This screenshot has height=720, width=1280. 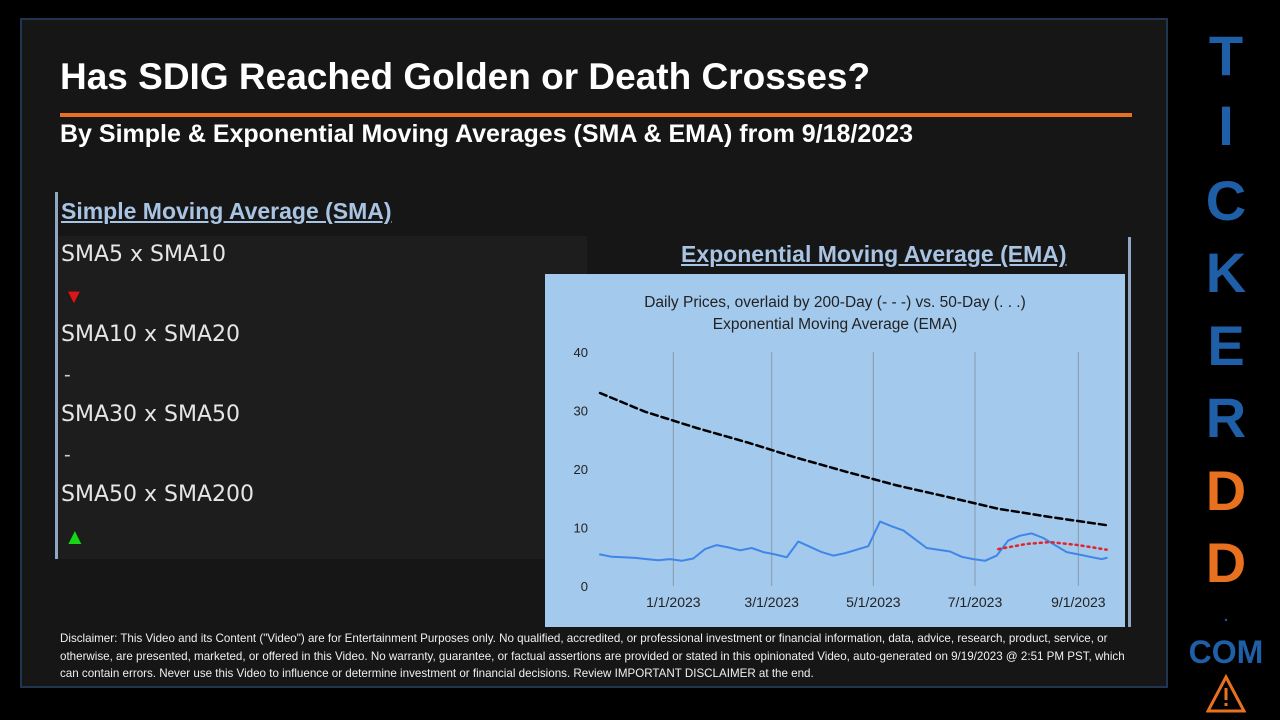 What do you see at coordinates (1052, 545) in the screenshot?
I see `ema50-line` at bounding box center [1052, 545].